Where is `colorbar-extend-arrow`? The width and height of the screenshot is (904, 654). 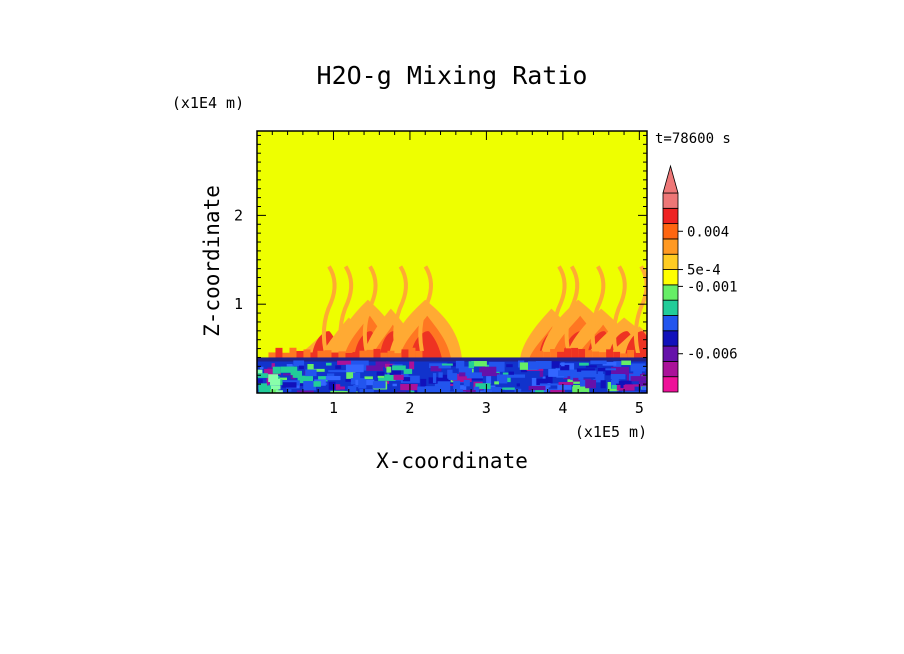 colorbar-extend-arrow is located at coordinates (670, 179).